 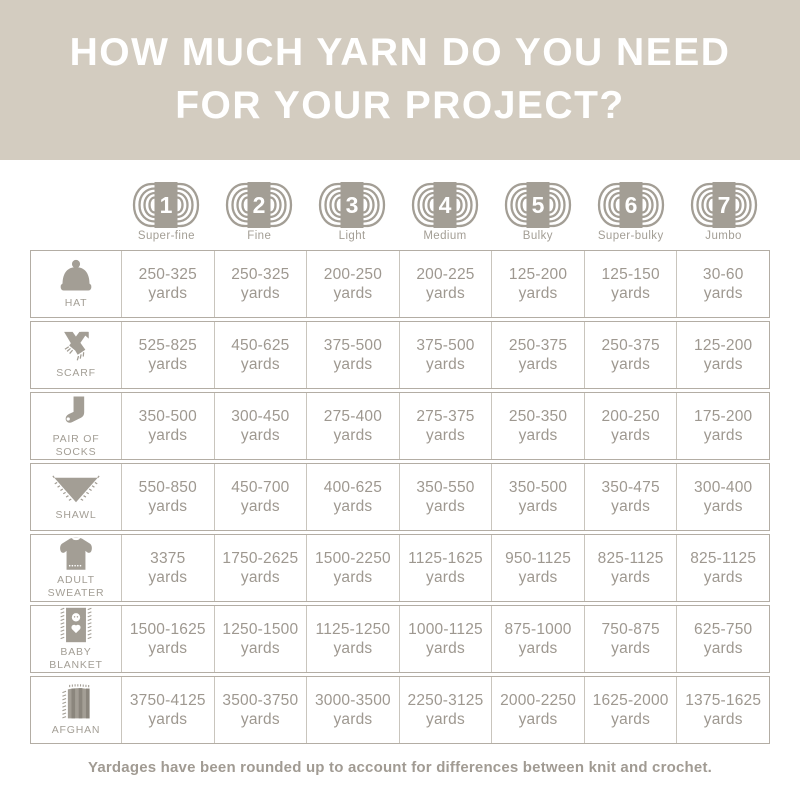 I want to click on yardage-cell: 3750-4125 yards, so click(x=167, y=710).